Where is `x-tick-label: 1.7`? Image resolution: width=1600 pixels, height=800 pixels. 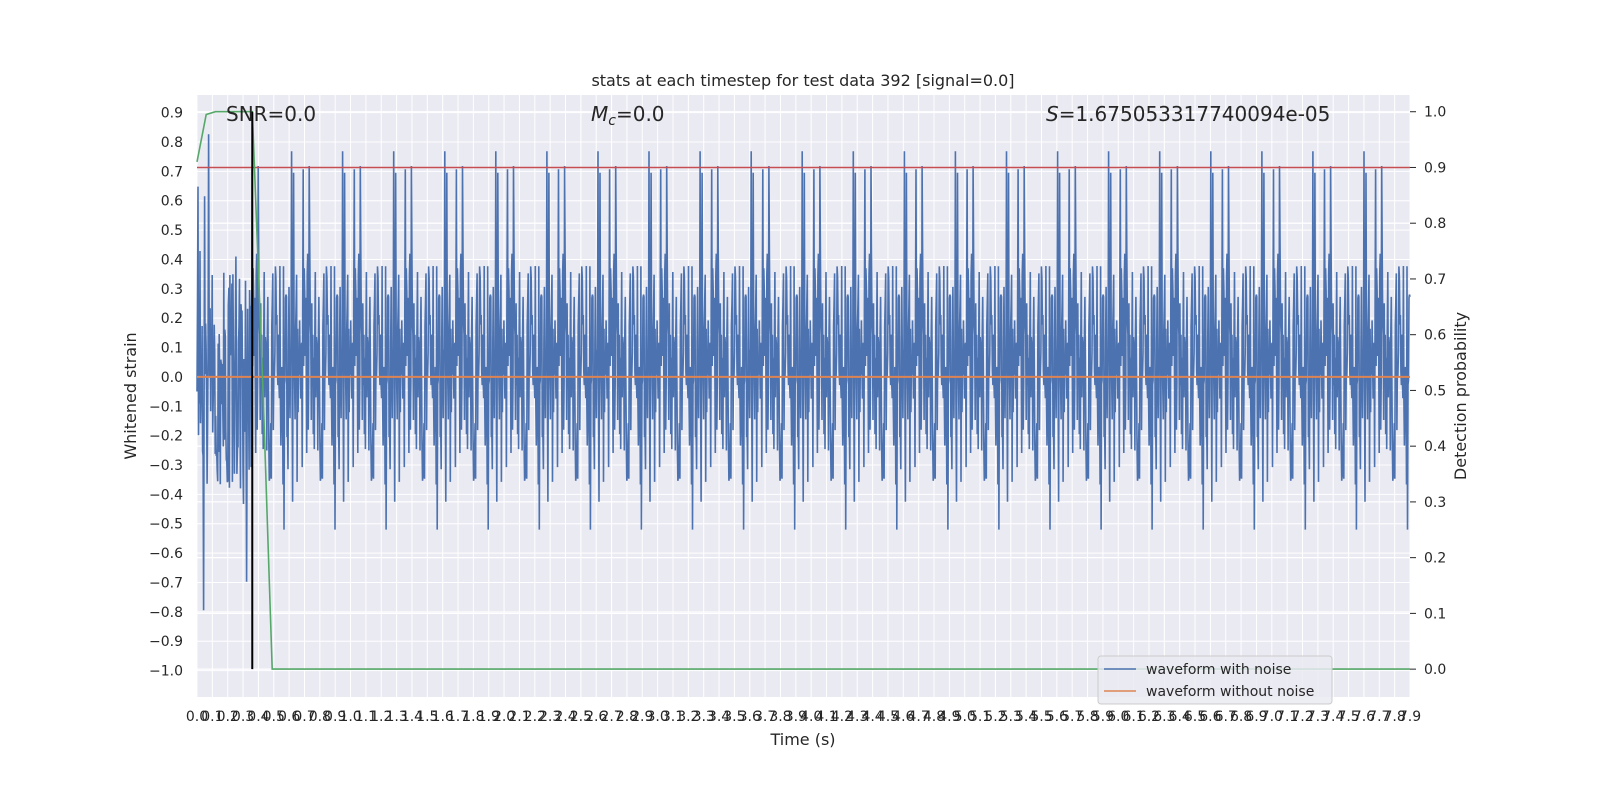
x-tick-label: 1.7 is located at coordinates (458, 717).